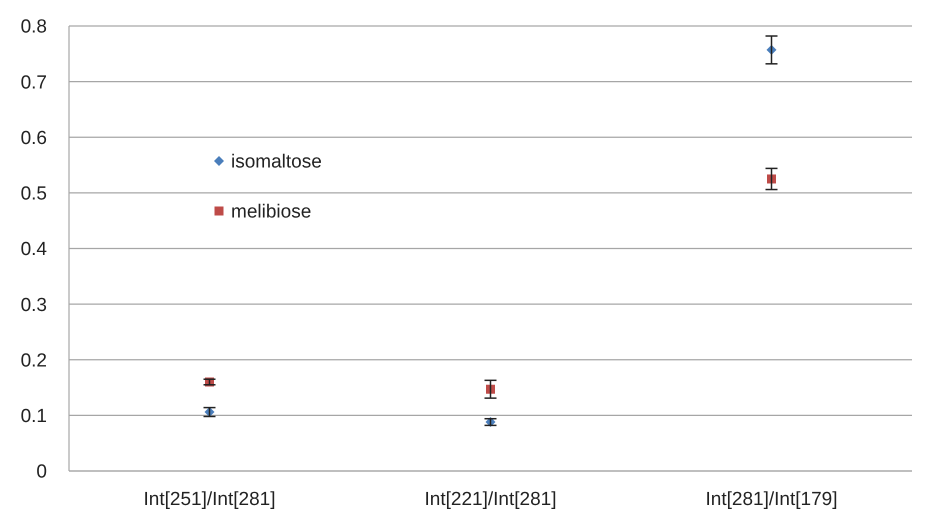 This screenshot has height=519, width=926. Describe the element at coordinates (33, 138) in the screenshot. I see `y-tick-label: 0.6` at that location.